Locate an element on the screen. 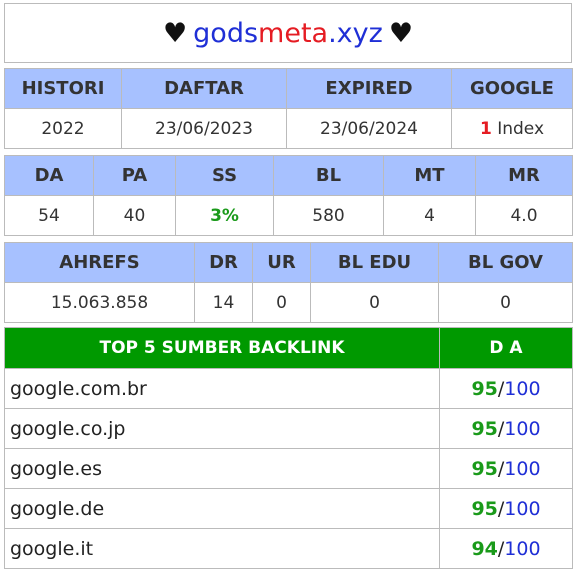 This screenshot has height=575, width=577. header-bl-gov: BL GOV is located at coordinates (505, 262).